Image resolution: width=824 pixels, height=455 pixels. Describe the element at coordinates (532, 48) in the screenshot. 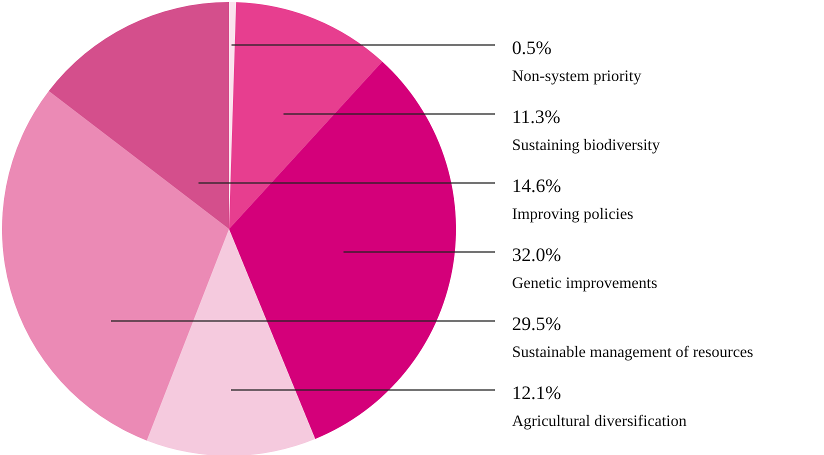

I see `data-label: 0.5%` at that location.